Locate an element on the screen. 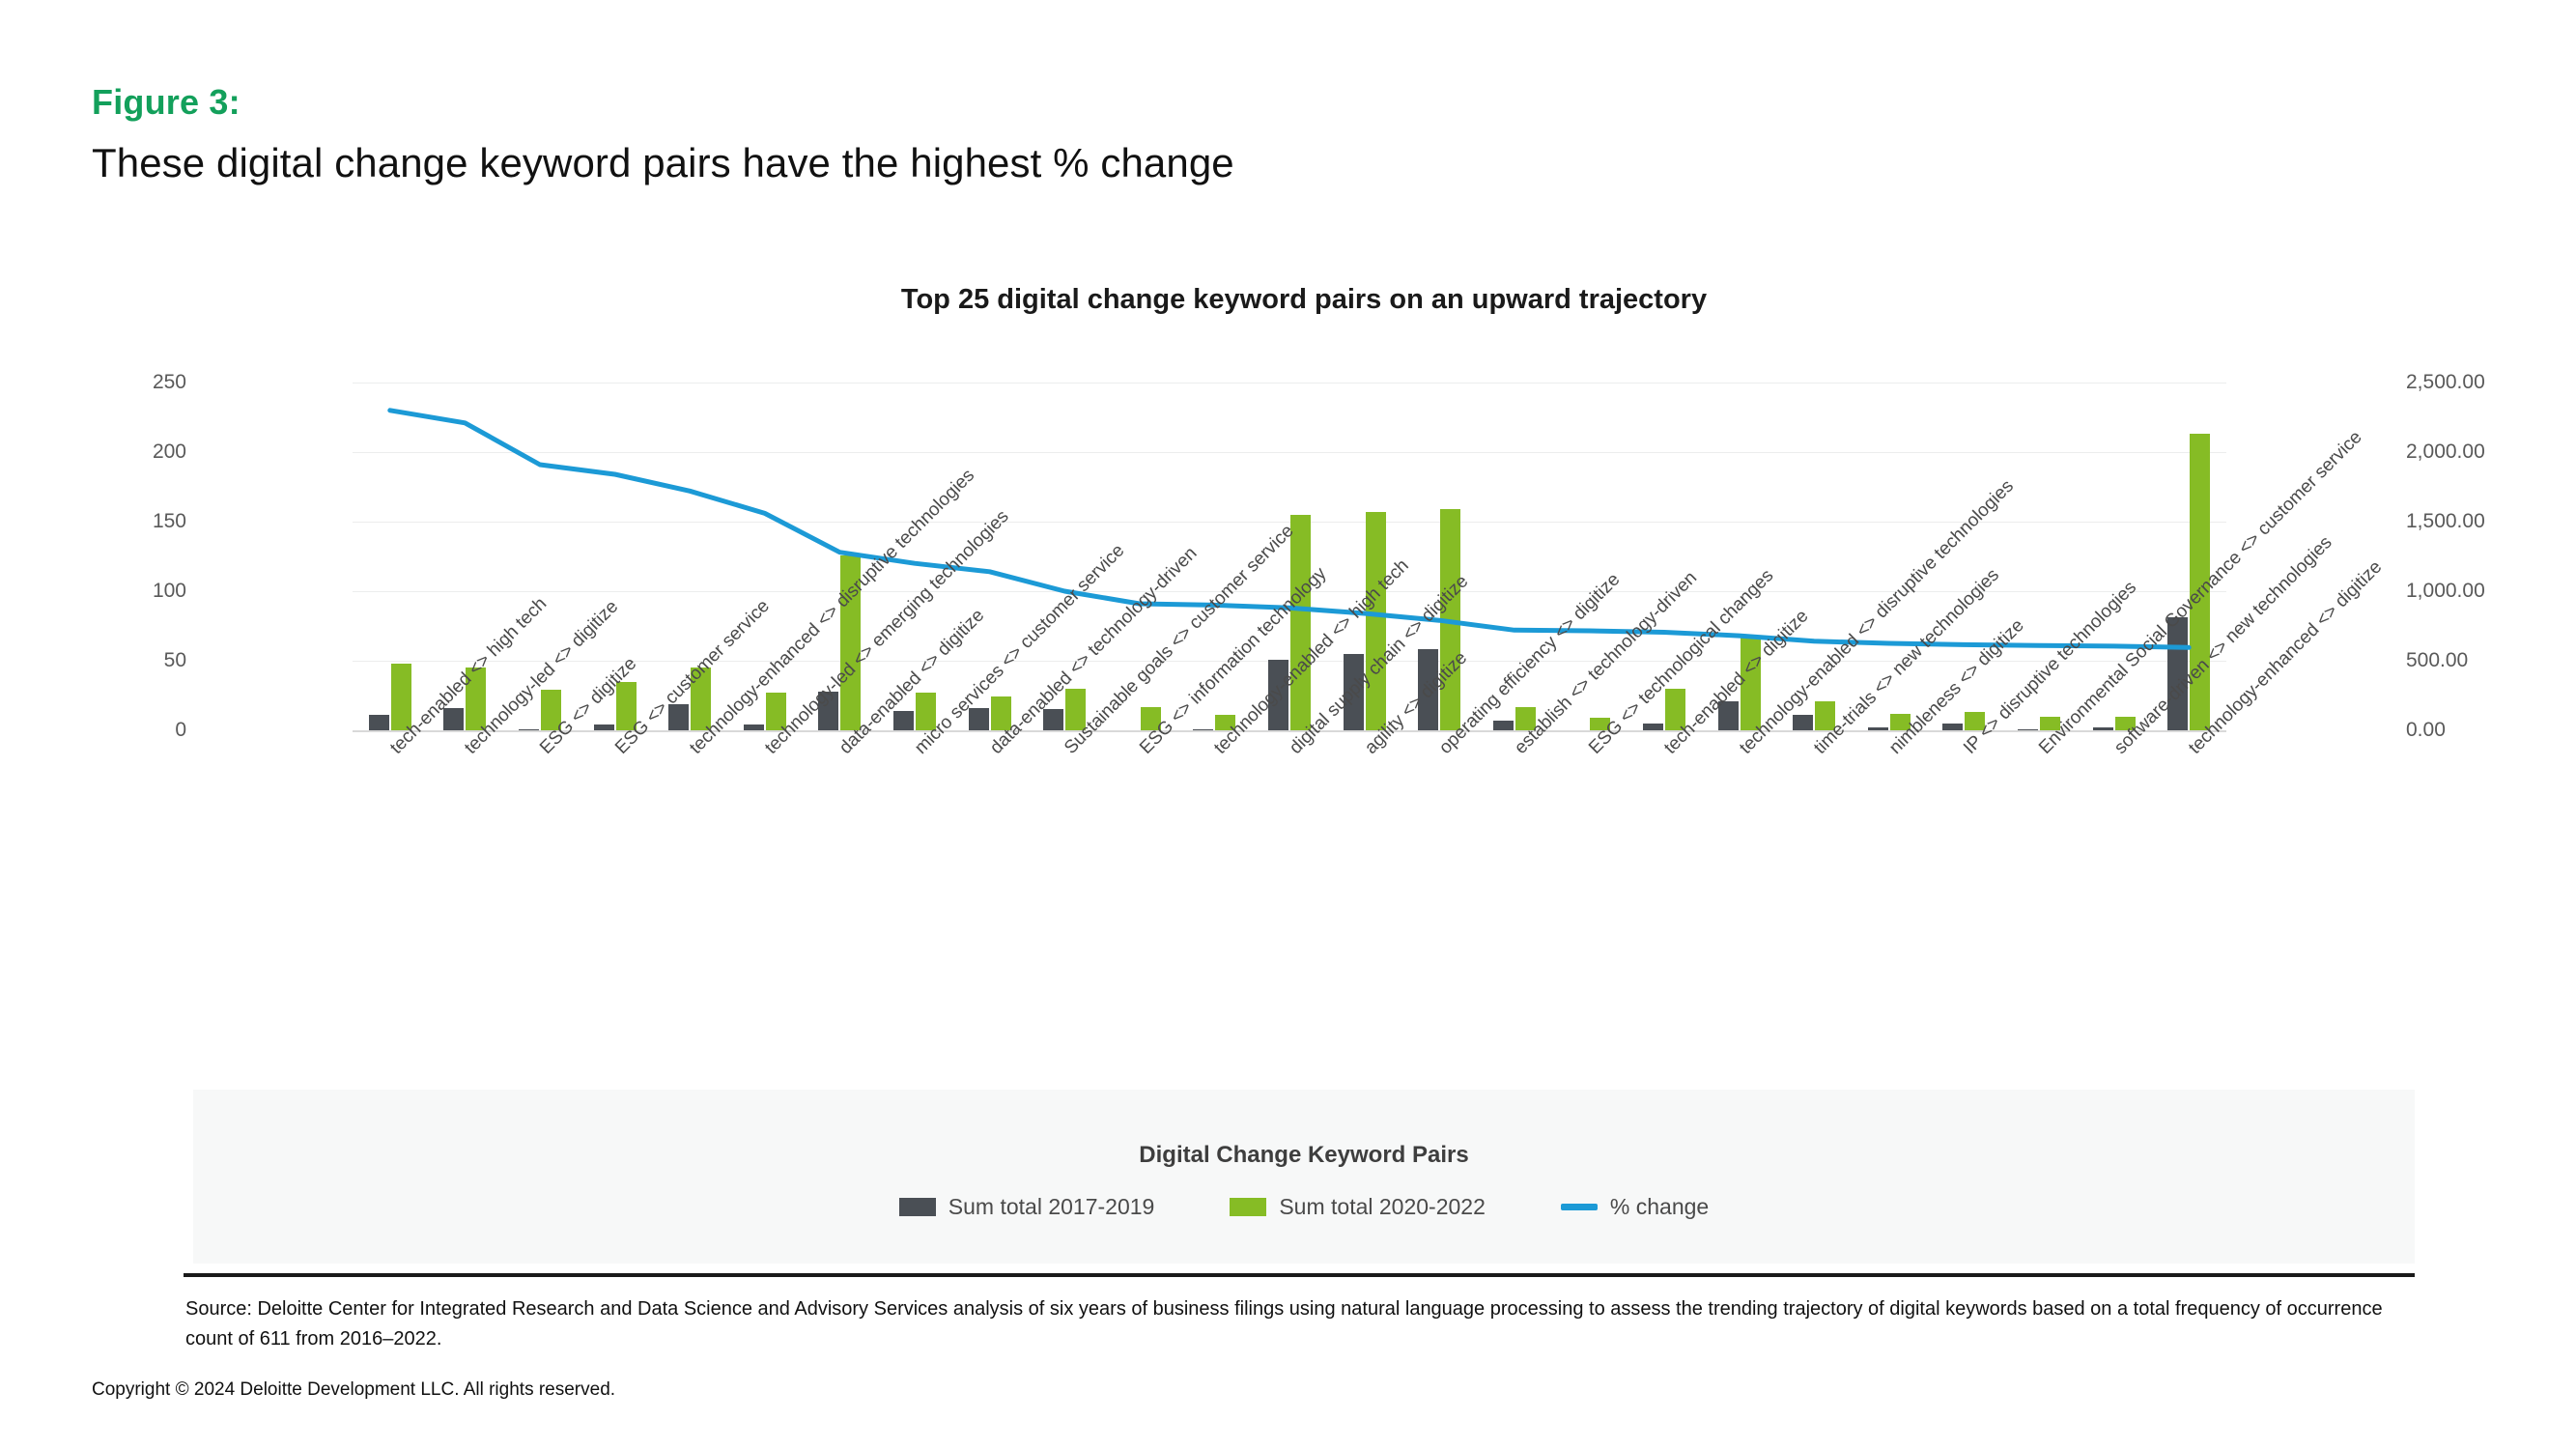  y2-tick-label: 2,500.00 is located at coordinates (2445, 382).